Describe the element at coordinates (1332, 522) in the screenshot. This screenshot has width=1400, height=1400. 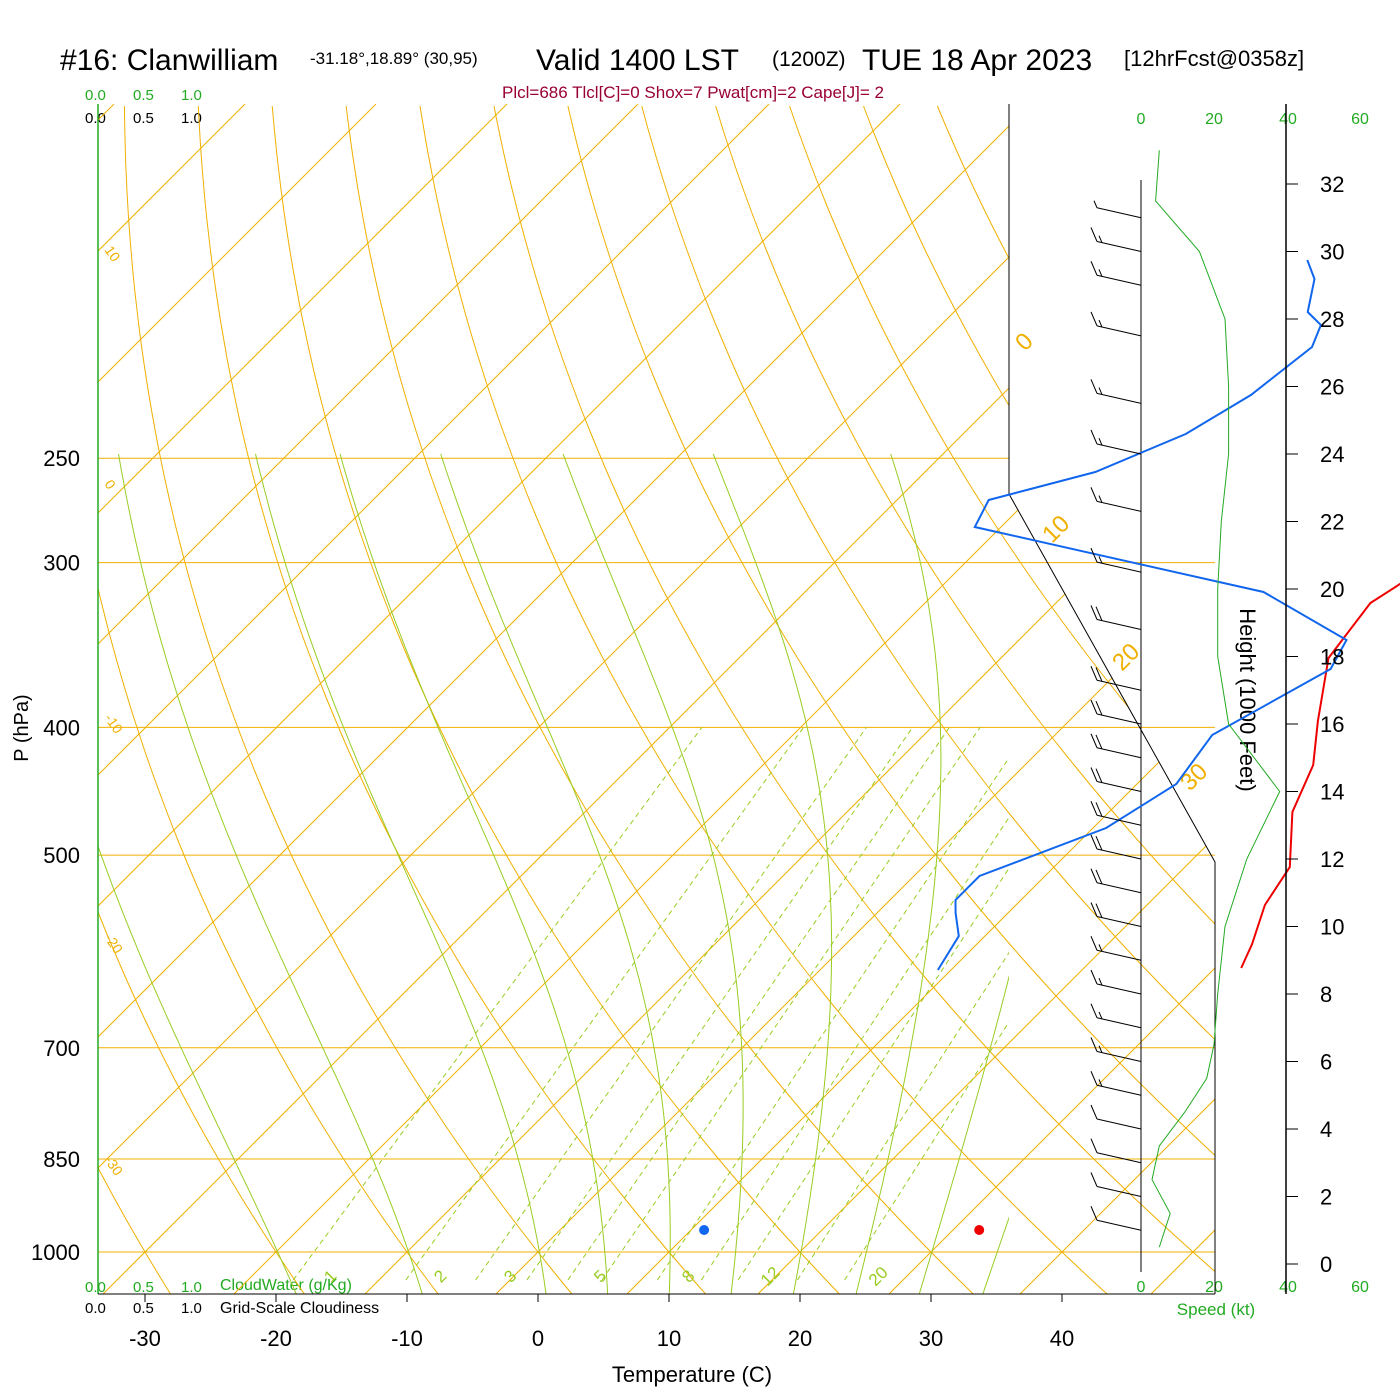
I see `height-tick-label: 22` at that location.